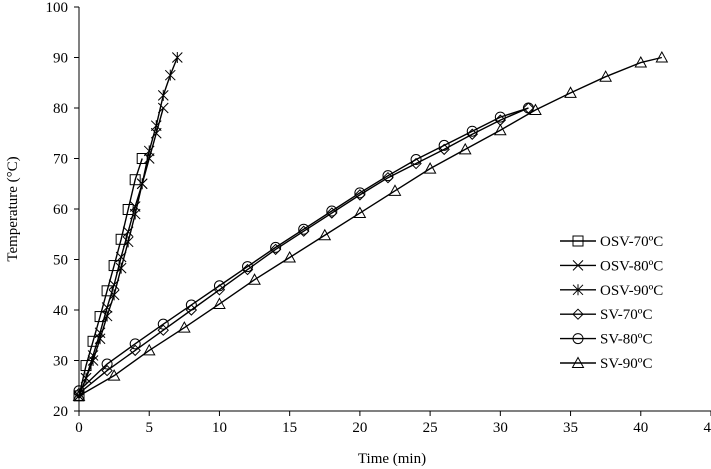 This screenshot has width=711, height=469. What do you see at coordinates (626, 340) in the screenshot?
I see `legend-label: SV-80ºC` at bounding box center [626, 340].